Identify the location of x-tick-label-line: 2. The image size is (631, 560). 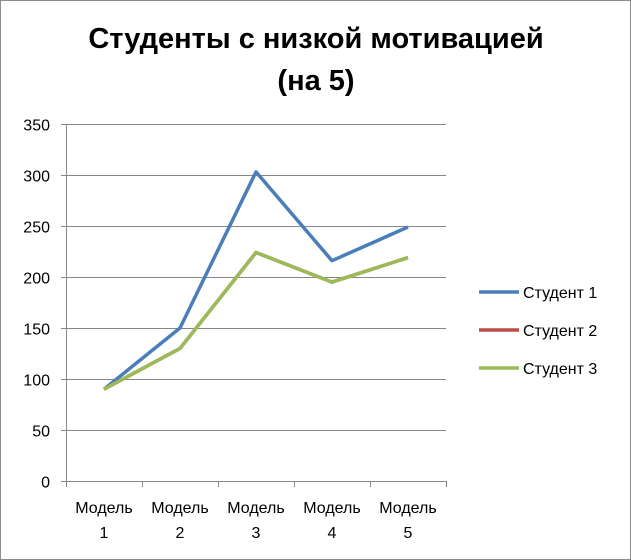
(180, 533).